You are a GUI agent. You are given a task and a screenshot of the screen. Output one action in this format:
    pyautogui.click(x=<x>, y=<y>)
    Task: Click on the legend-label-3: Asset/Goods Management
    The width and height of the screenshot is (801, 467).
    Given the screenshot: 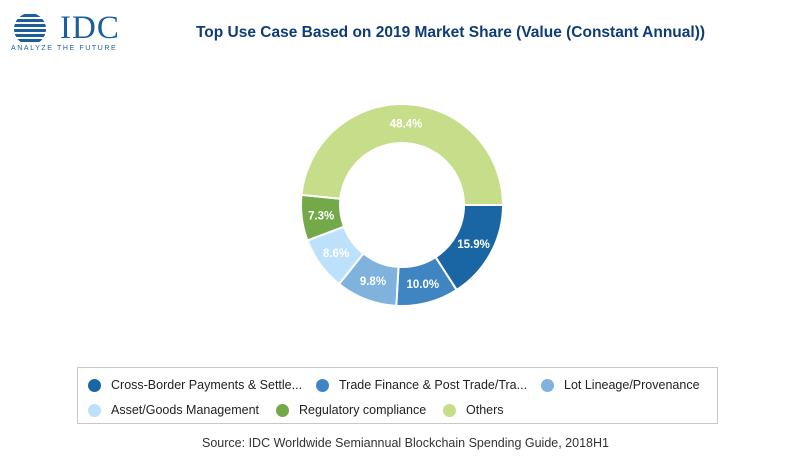 What is the action you would take?
    pyautogui.click(x=185, y=410)
    